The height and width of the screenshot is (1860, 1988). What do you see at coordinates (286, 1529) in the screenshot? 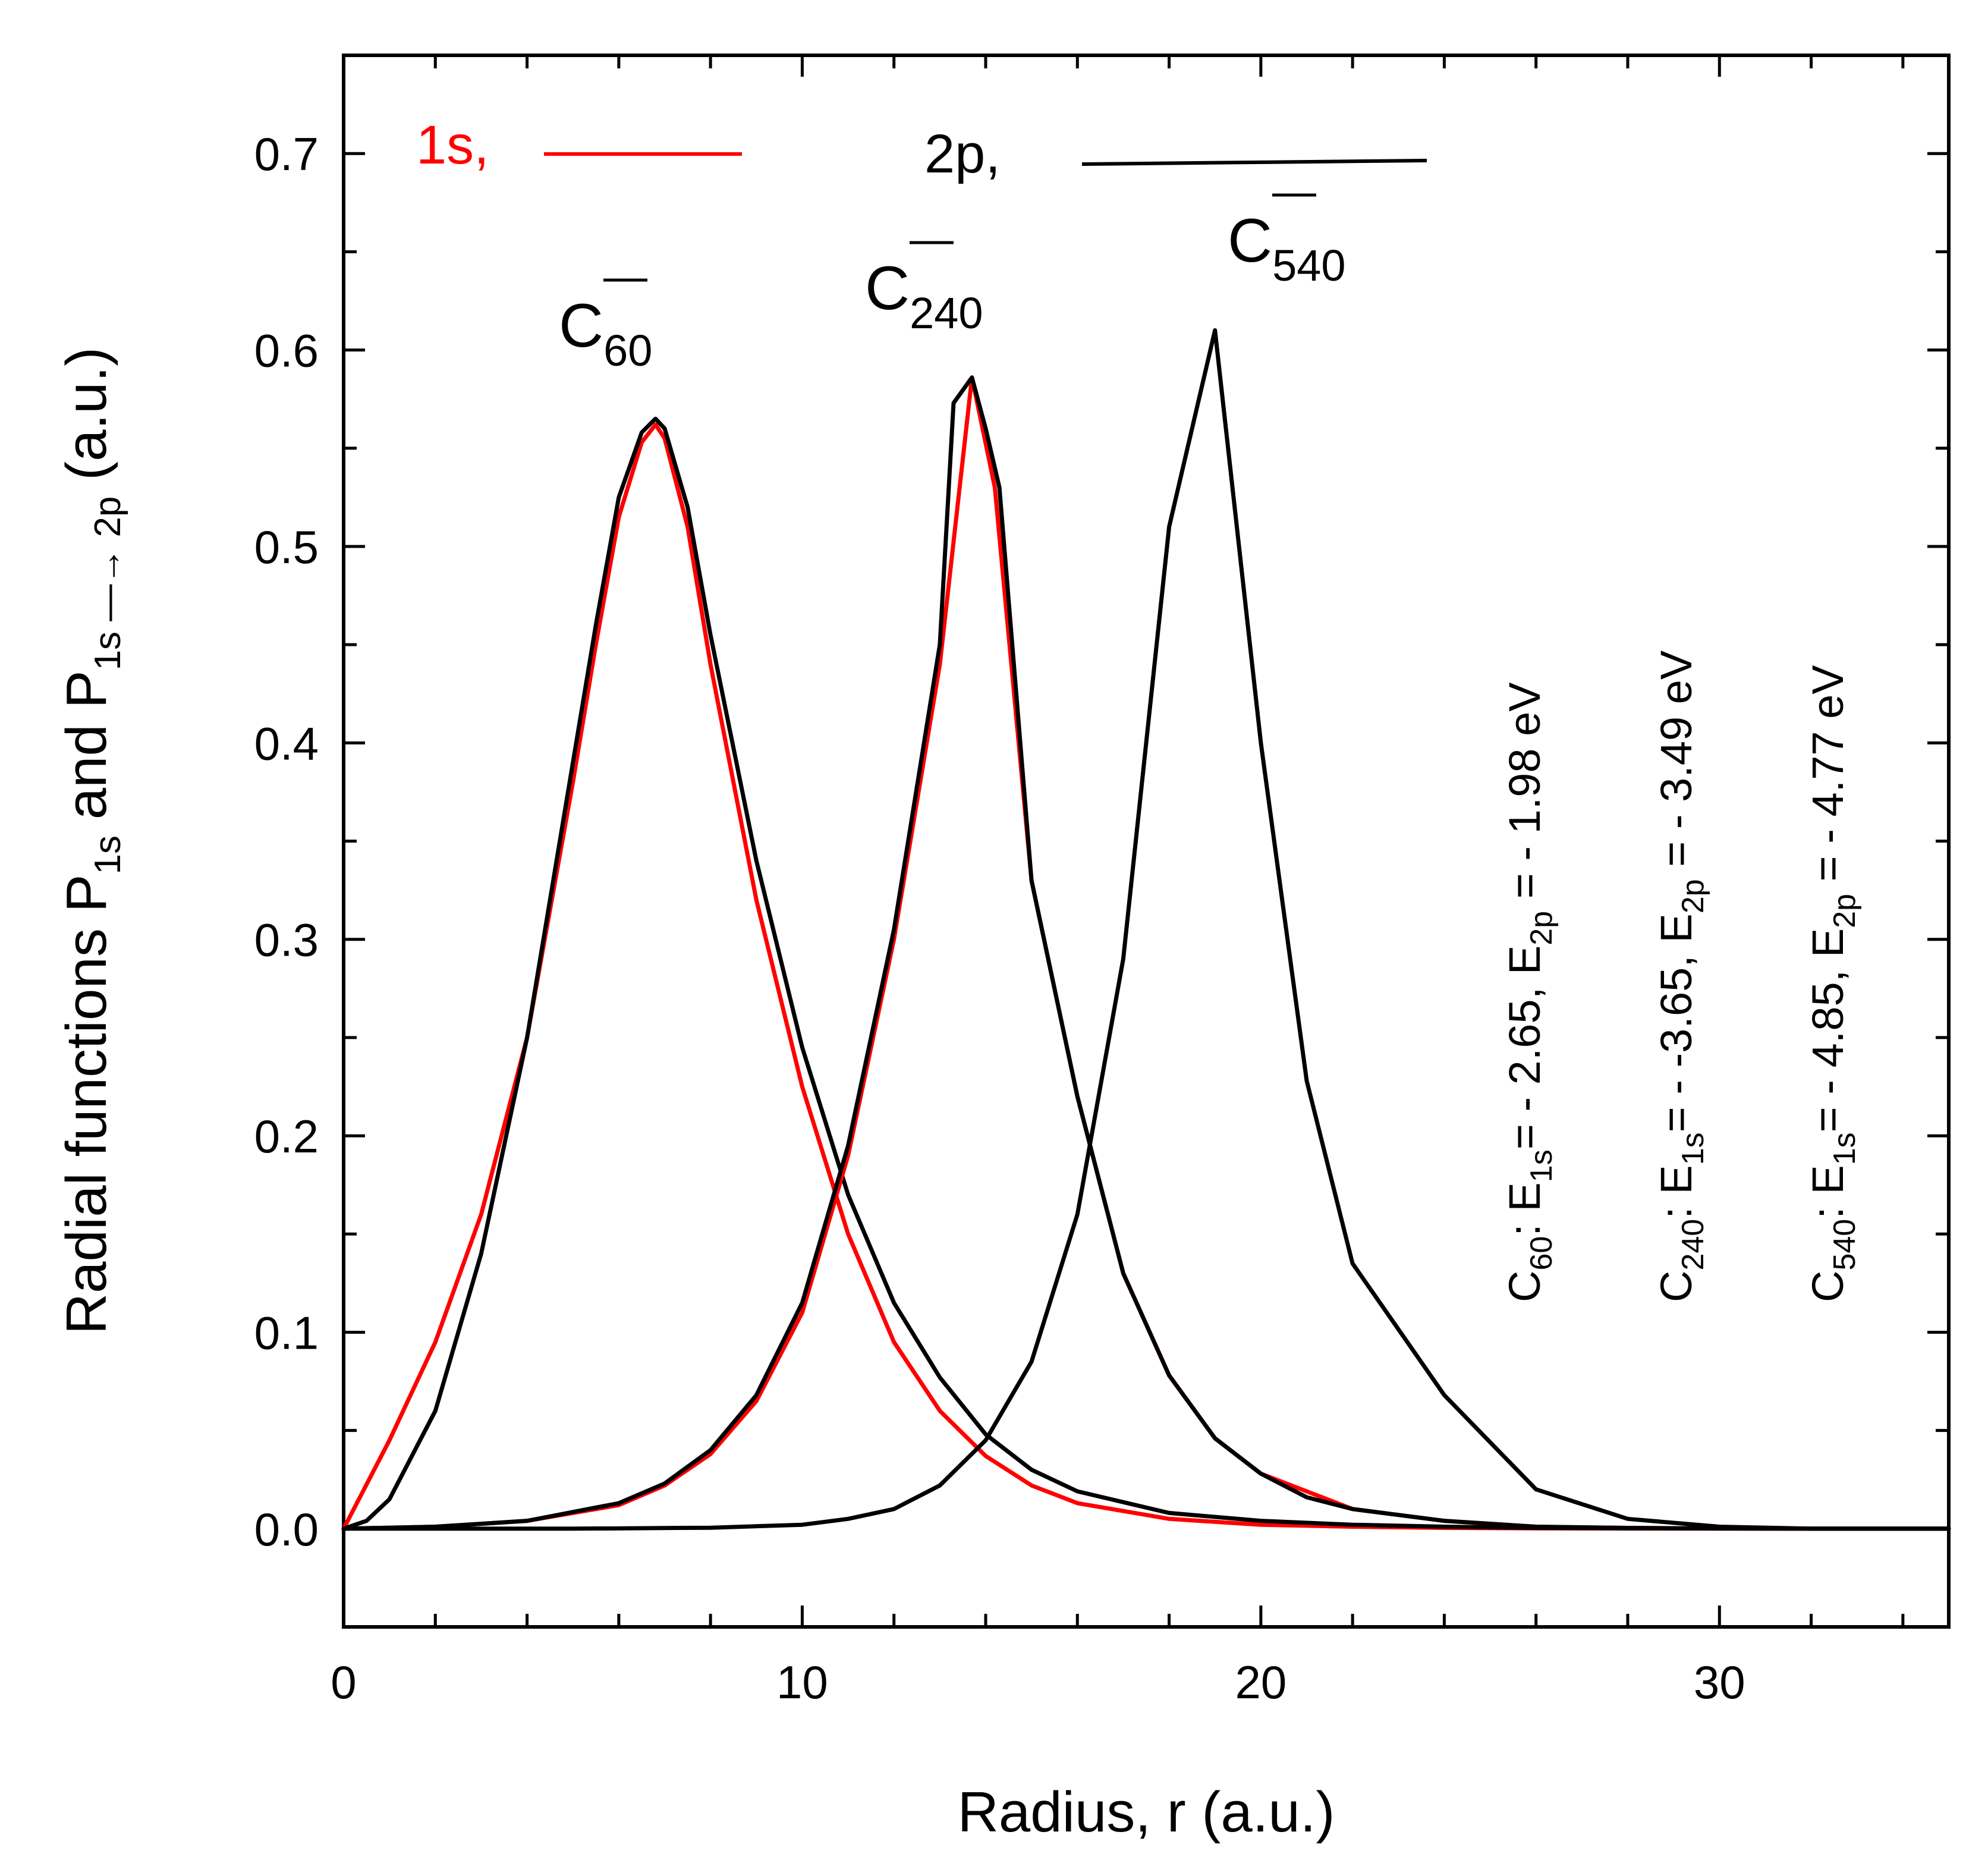
I see `y-tick-label: 0.0` at bounding box center [286, 1529].